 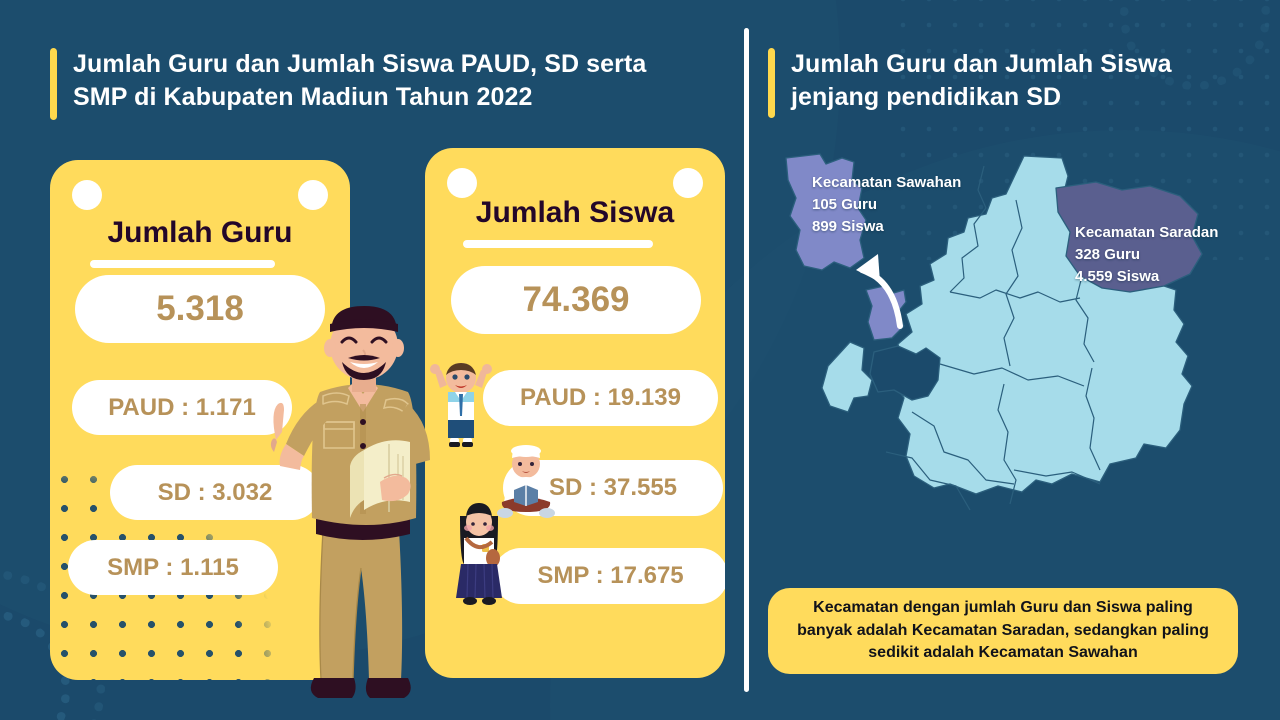 I want to click on map-label-sawahan-teachers: 105 Guru, so click(x=845, y=204).